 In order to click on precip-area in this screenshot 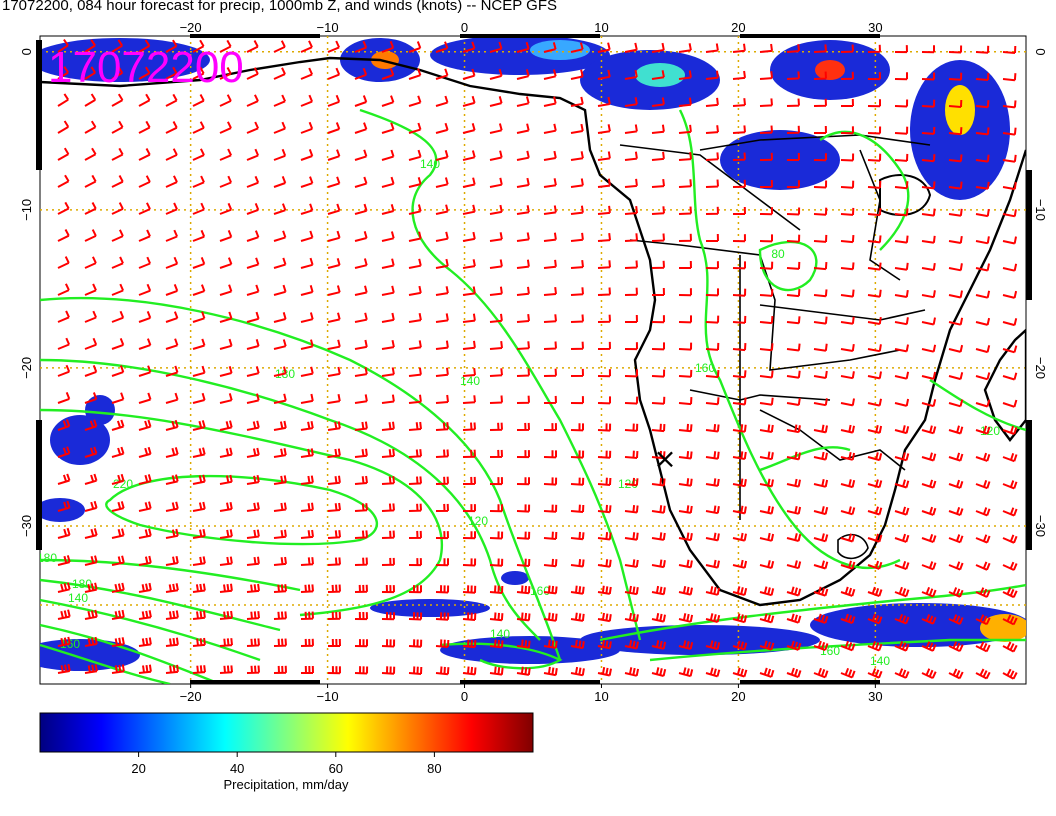, I will do `click(125, 60)`.